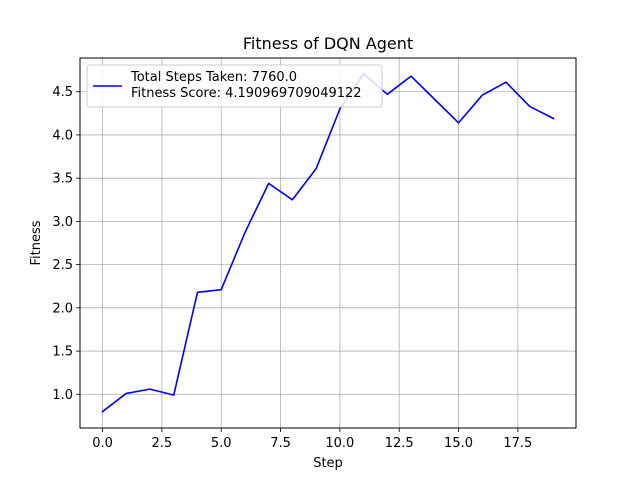 This screenshot has height=480, width=640. Describe the element at coordinates (221, 443) in the screenshot. I see `x-tick-label: 5.0` at that location.